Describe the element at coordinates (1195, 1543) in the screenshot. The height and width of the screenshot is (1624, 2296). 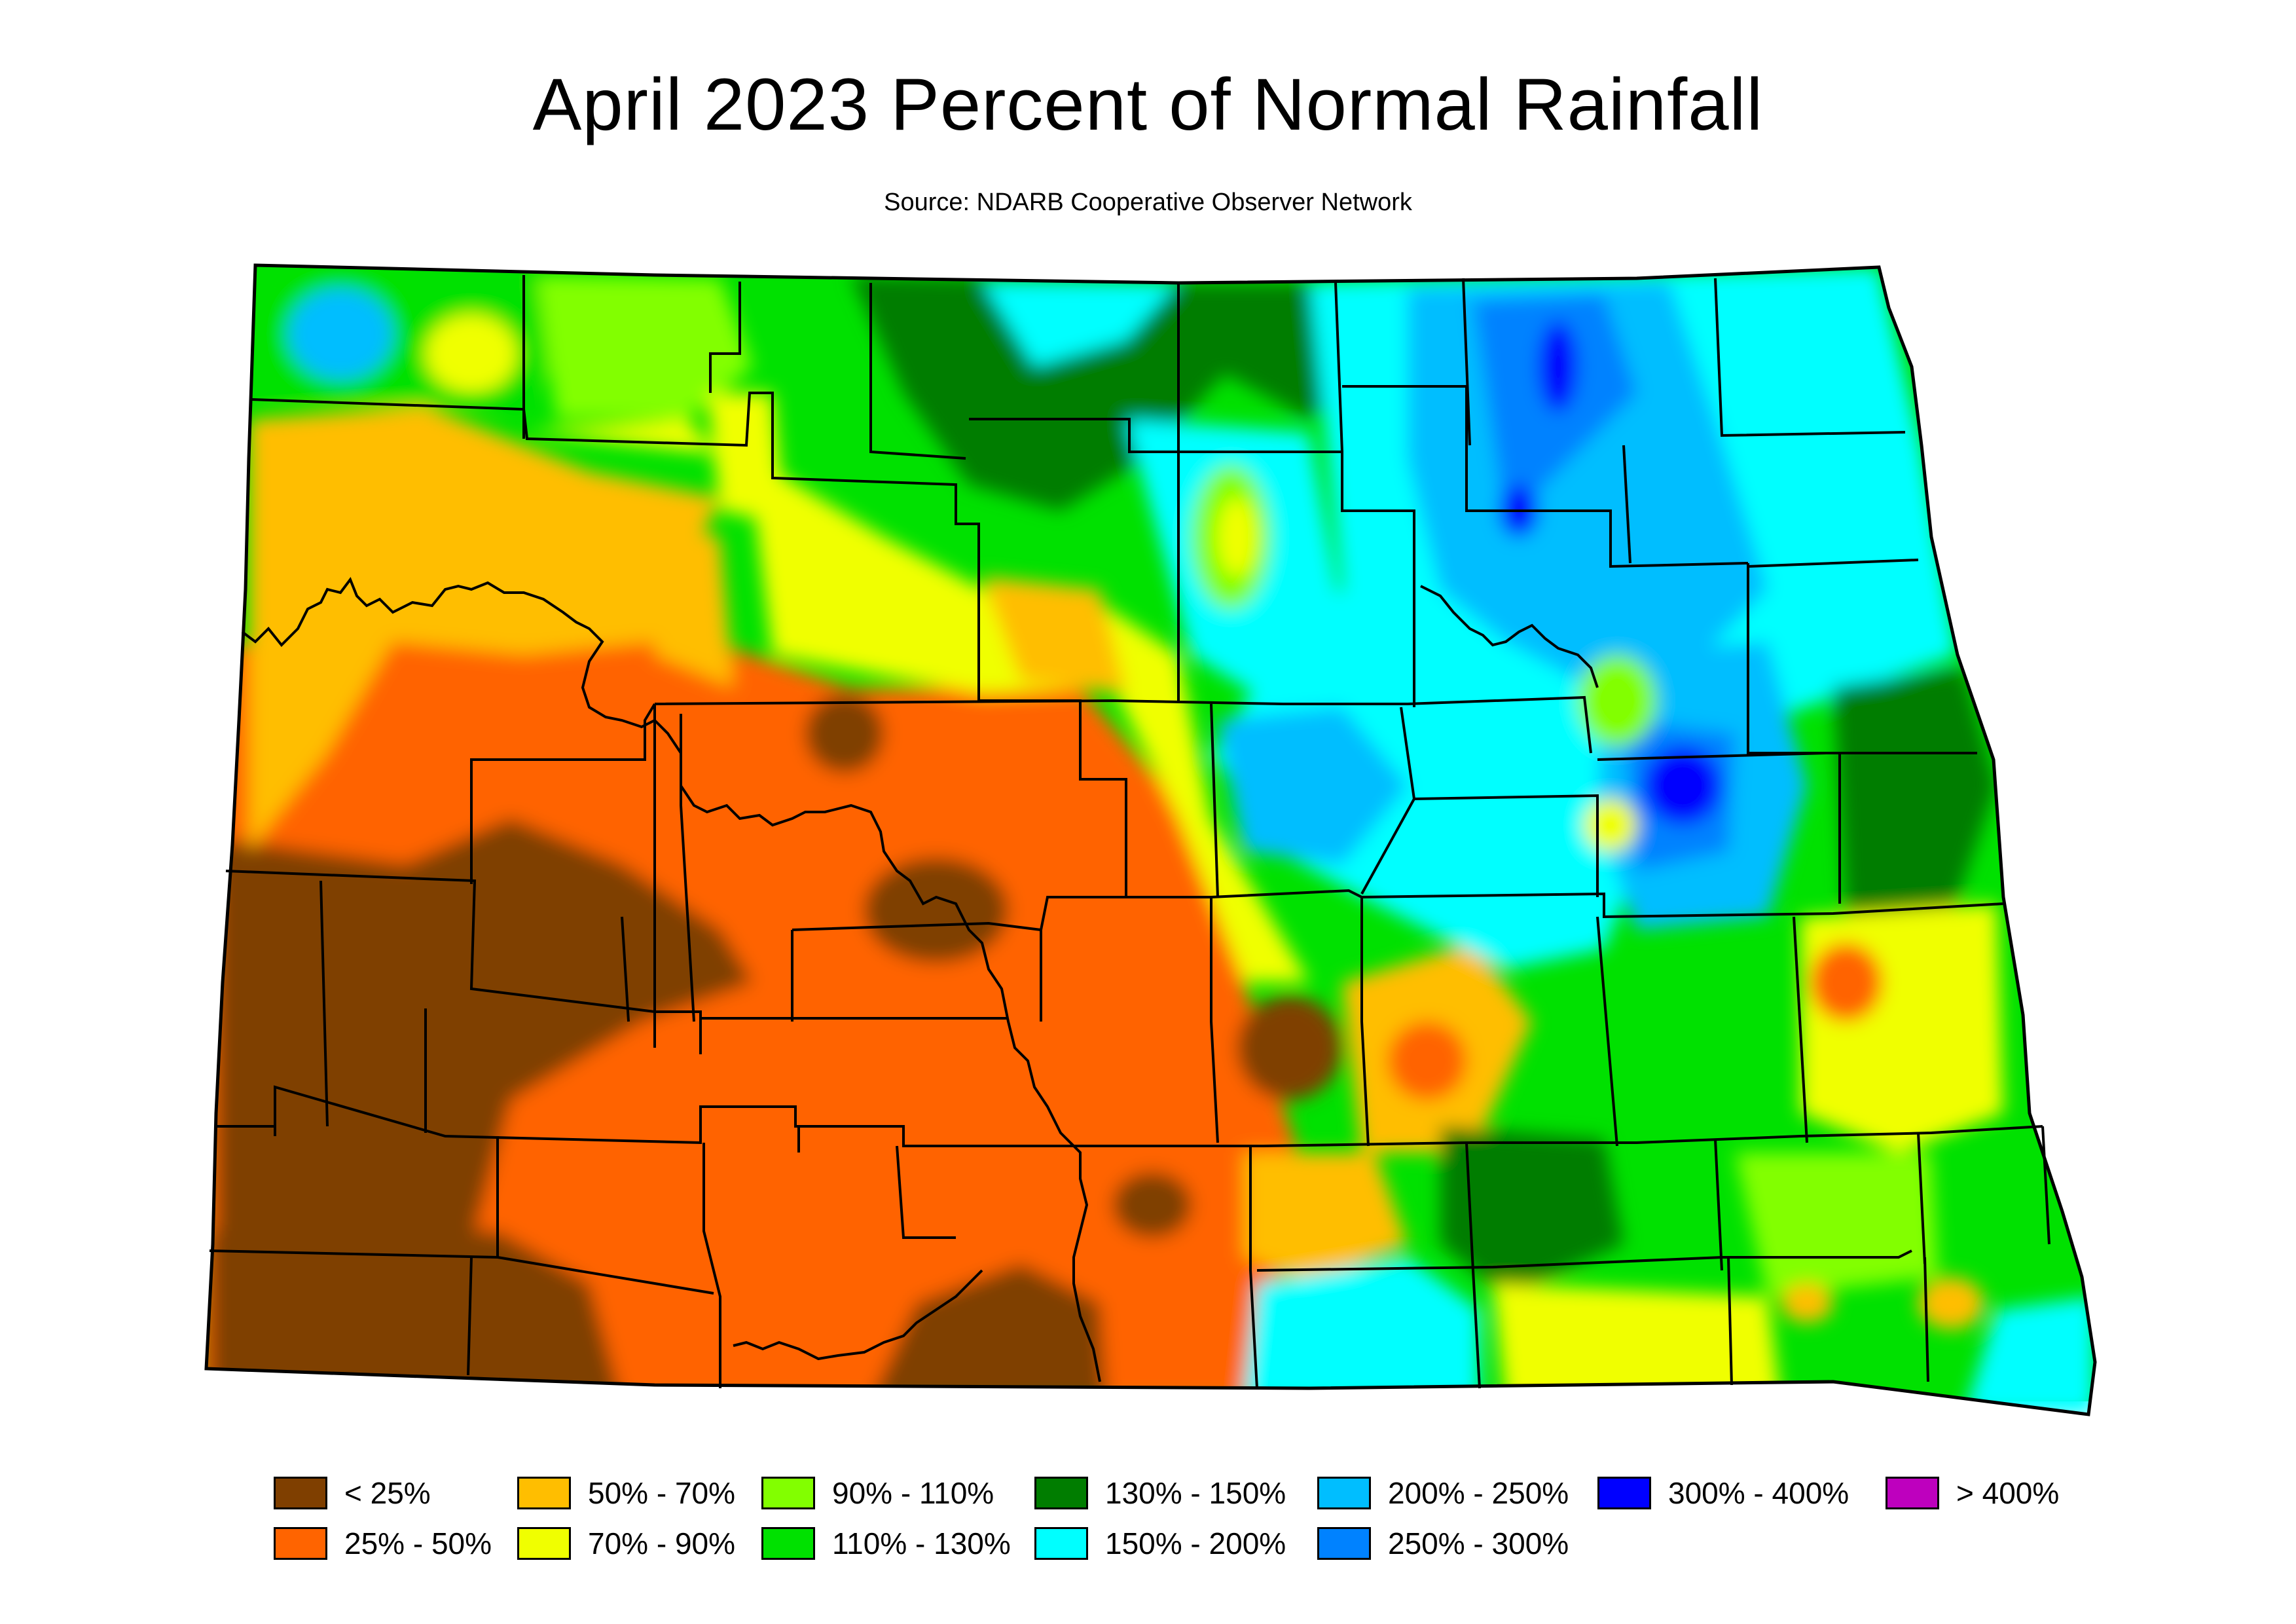
I see `legend-label: 150% - 200%` at that location.